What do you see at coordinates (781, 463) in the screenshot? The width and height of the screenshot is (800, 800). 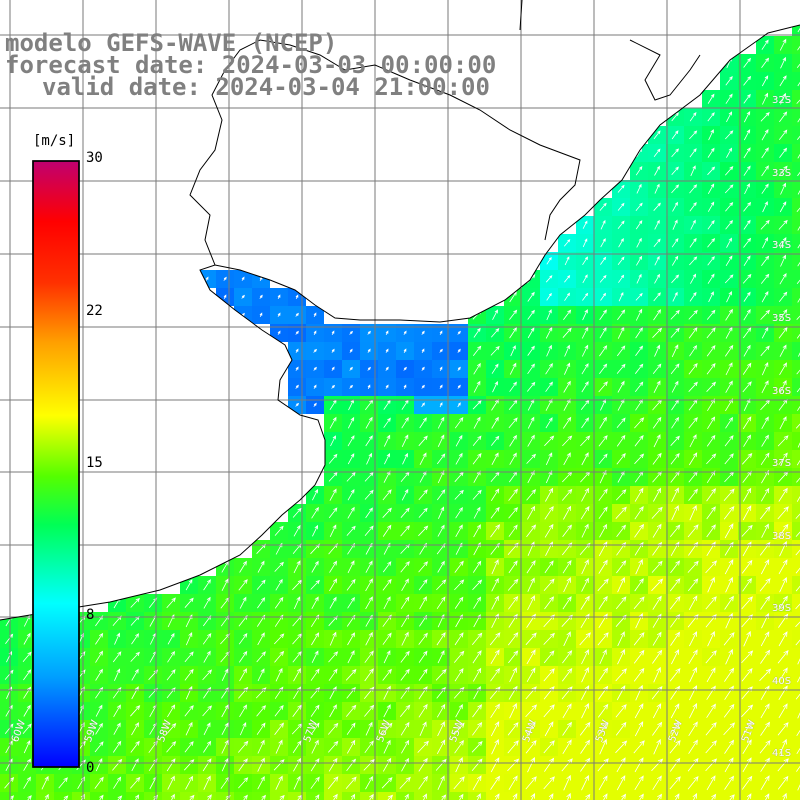 I see `lat-label-37s: 37S` at bounding box center [781, 463].